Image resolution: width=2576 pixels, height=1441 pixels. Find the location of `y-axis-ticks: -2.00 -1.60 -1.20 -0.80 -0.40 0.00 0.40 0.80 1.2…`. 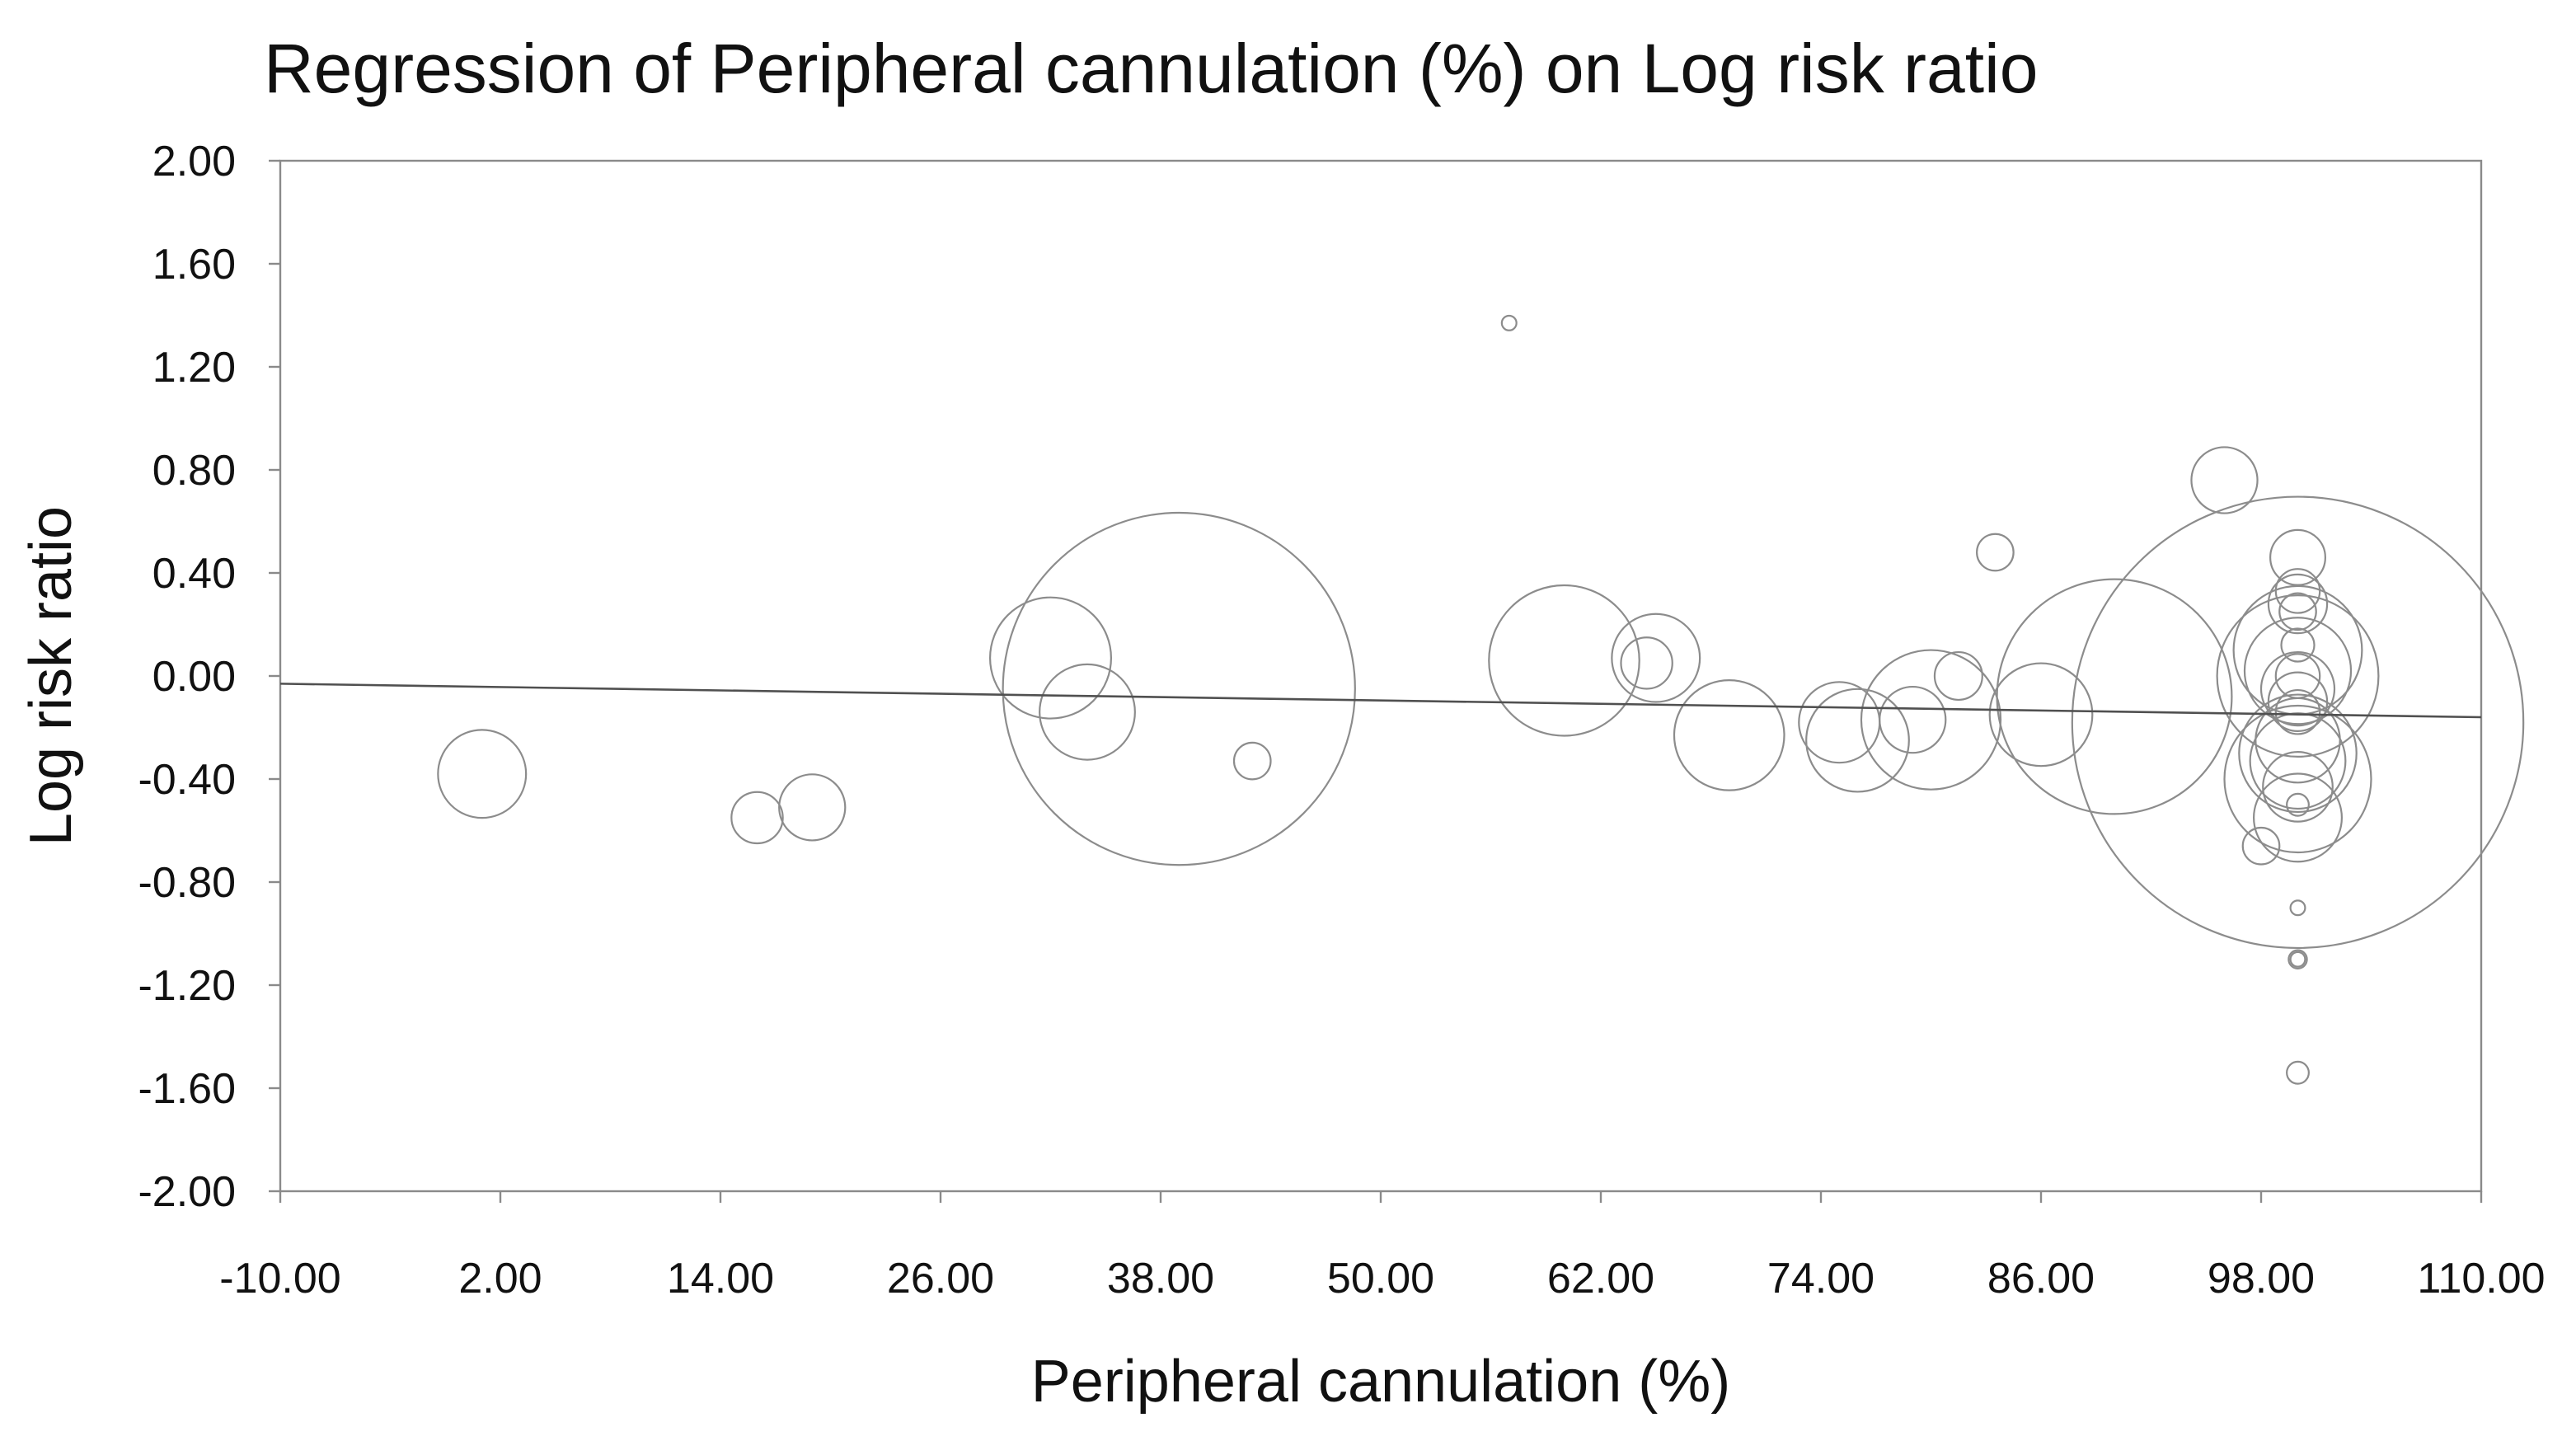

y-axis-ticks: -2.00 -1.60 -1.20 -0.80 -0.40 0.00 0.40 0.80 1.2… is located at coordinates (209, 677).